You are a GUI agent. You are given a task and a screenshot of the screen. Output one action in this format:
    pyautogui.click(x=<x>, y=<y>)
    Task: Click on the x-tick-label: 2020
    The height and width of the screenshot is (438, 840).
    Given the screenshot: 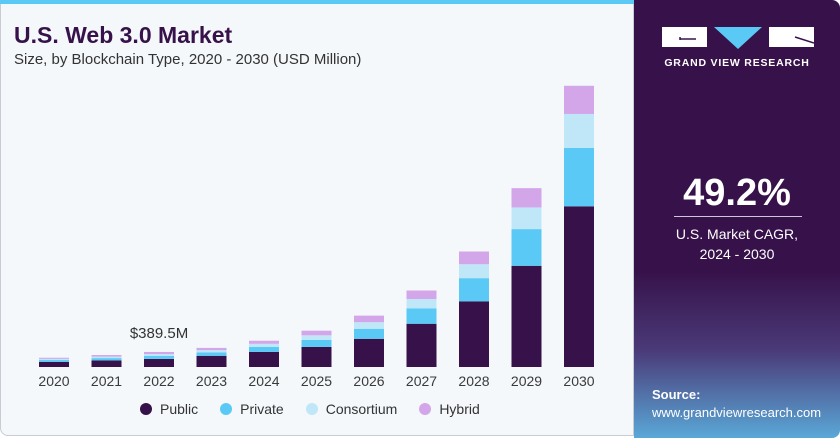 What is the action you would take?
    pyautogui.click(x=53, y=381)
    